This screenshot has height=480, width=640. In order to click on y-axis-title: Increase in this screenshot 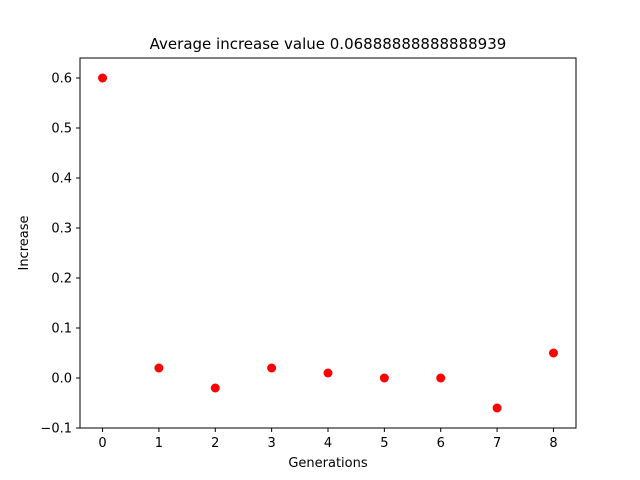, I will do `click(24, 242)`.